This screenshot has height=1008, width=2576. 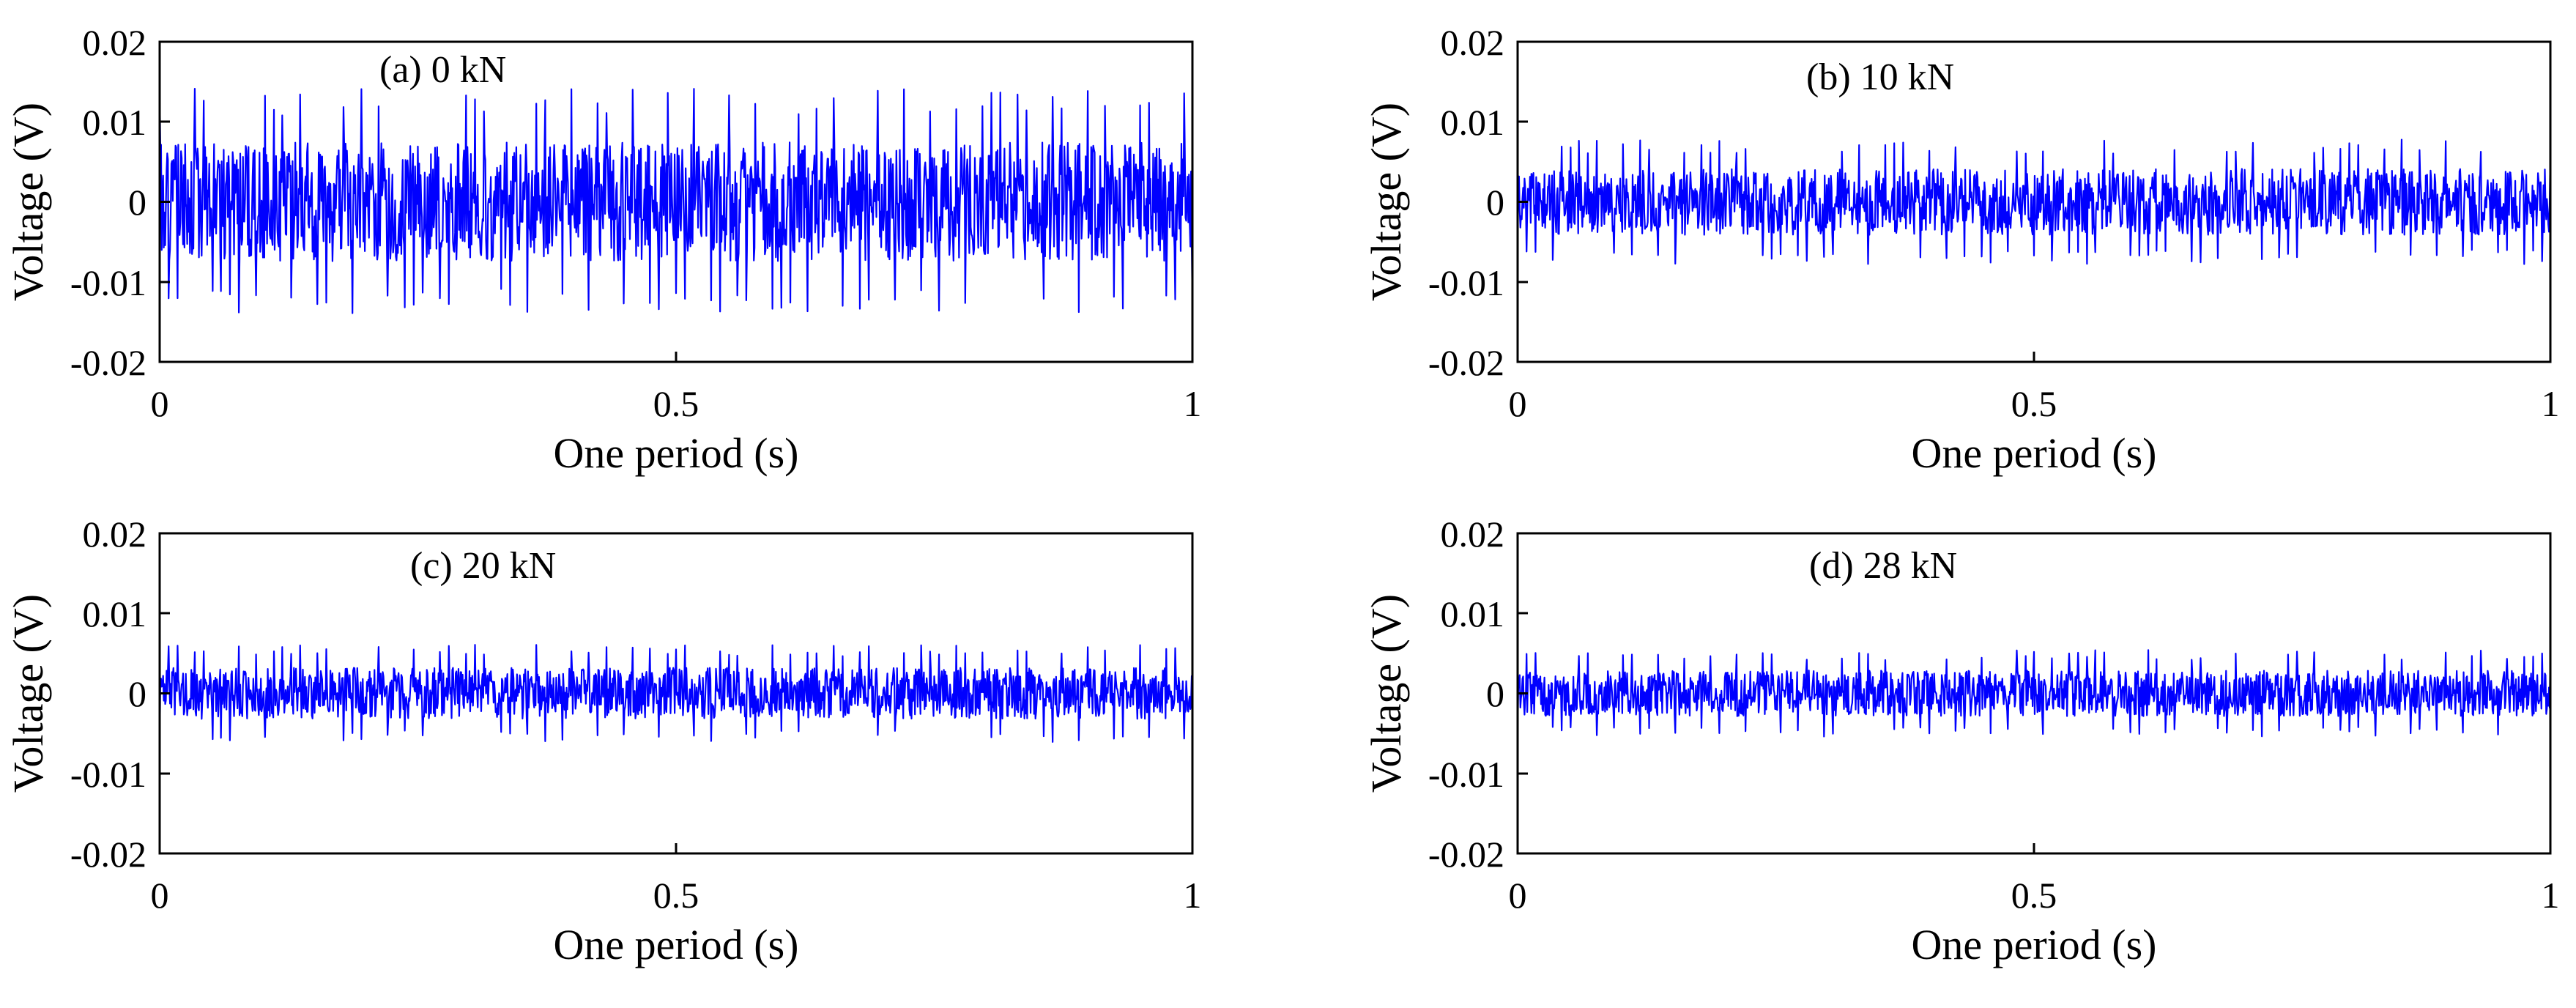 What do you see at coordinates (1883, 566) in the screenshot?
I see `panel-title: (d) 28 kN` at bounding box center [1883, 566].